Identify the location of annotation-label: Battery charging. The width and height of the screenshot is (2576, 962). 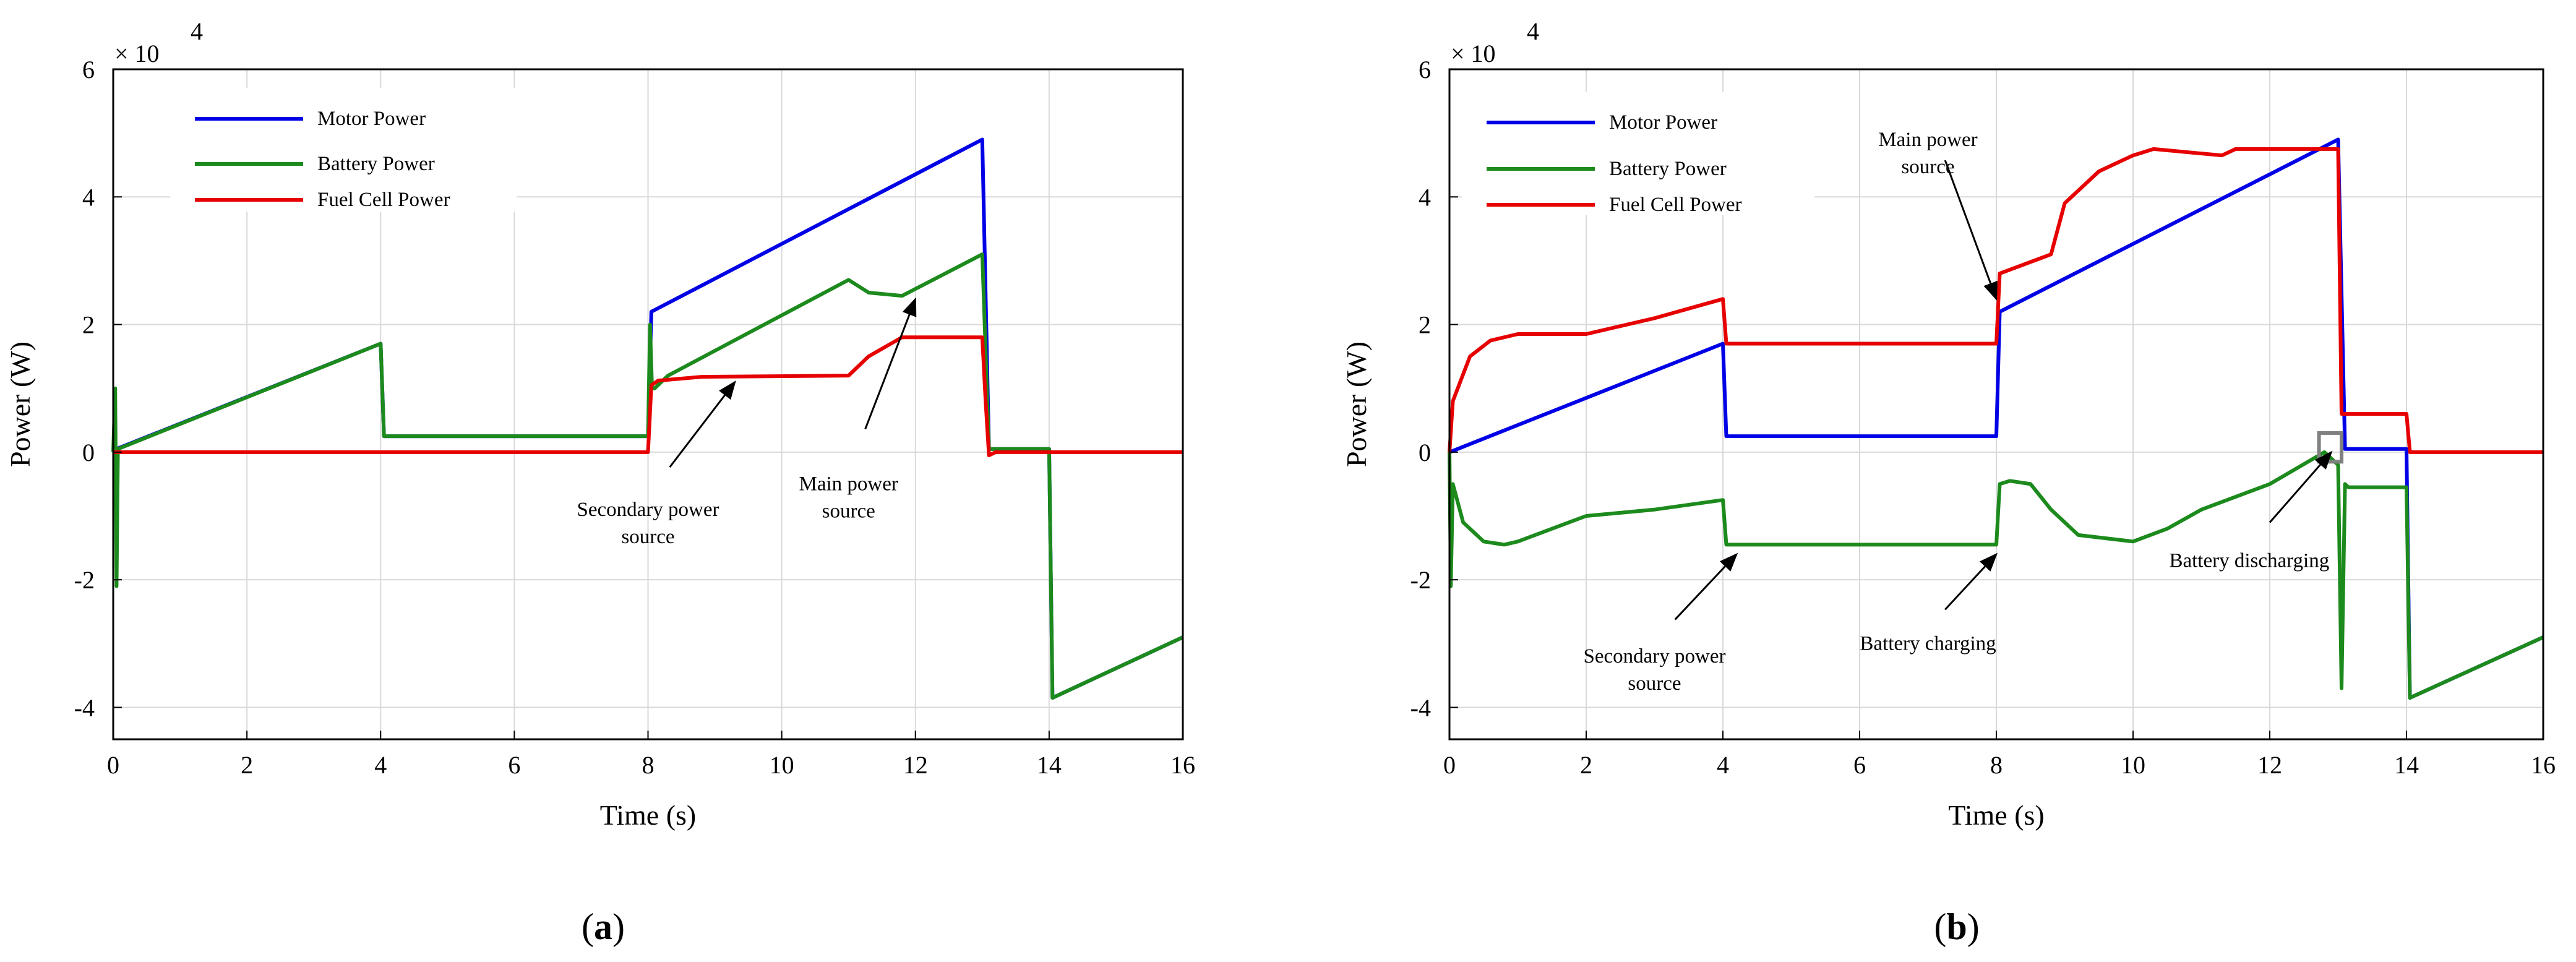
(1928, 644).